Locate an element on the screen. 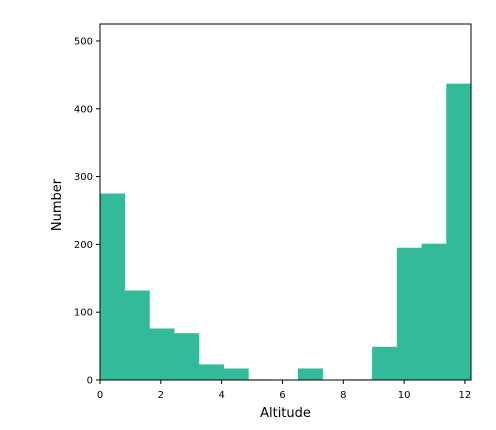  x-axis-ticks: 0 2 4 6 8 10 12 is located at coordinates (284, 390).